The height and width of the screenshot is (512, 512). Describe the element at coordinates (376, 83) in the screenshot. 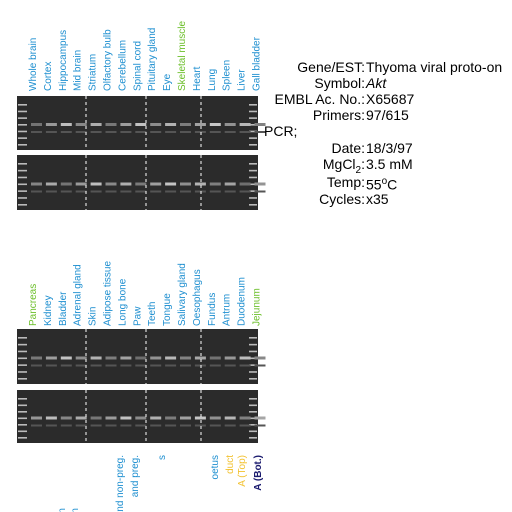

I see `info-value: Akt` at that location.